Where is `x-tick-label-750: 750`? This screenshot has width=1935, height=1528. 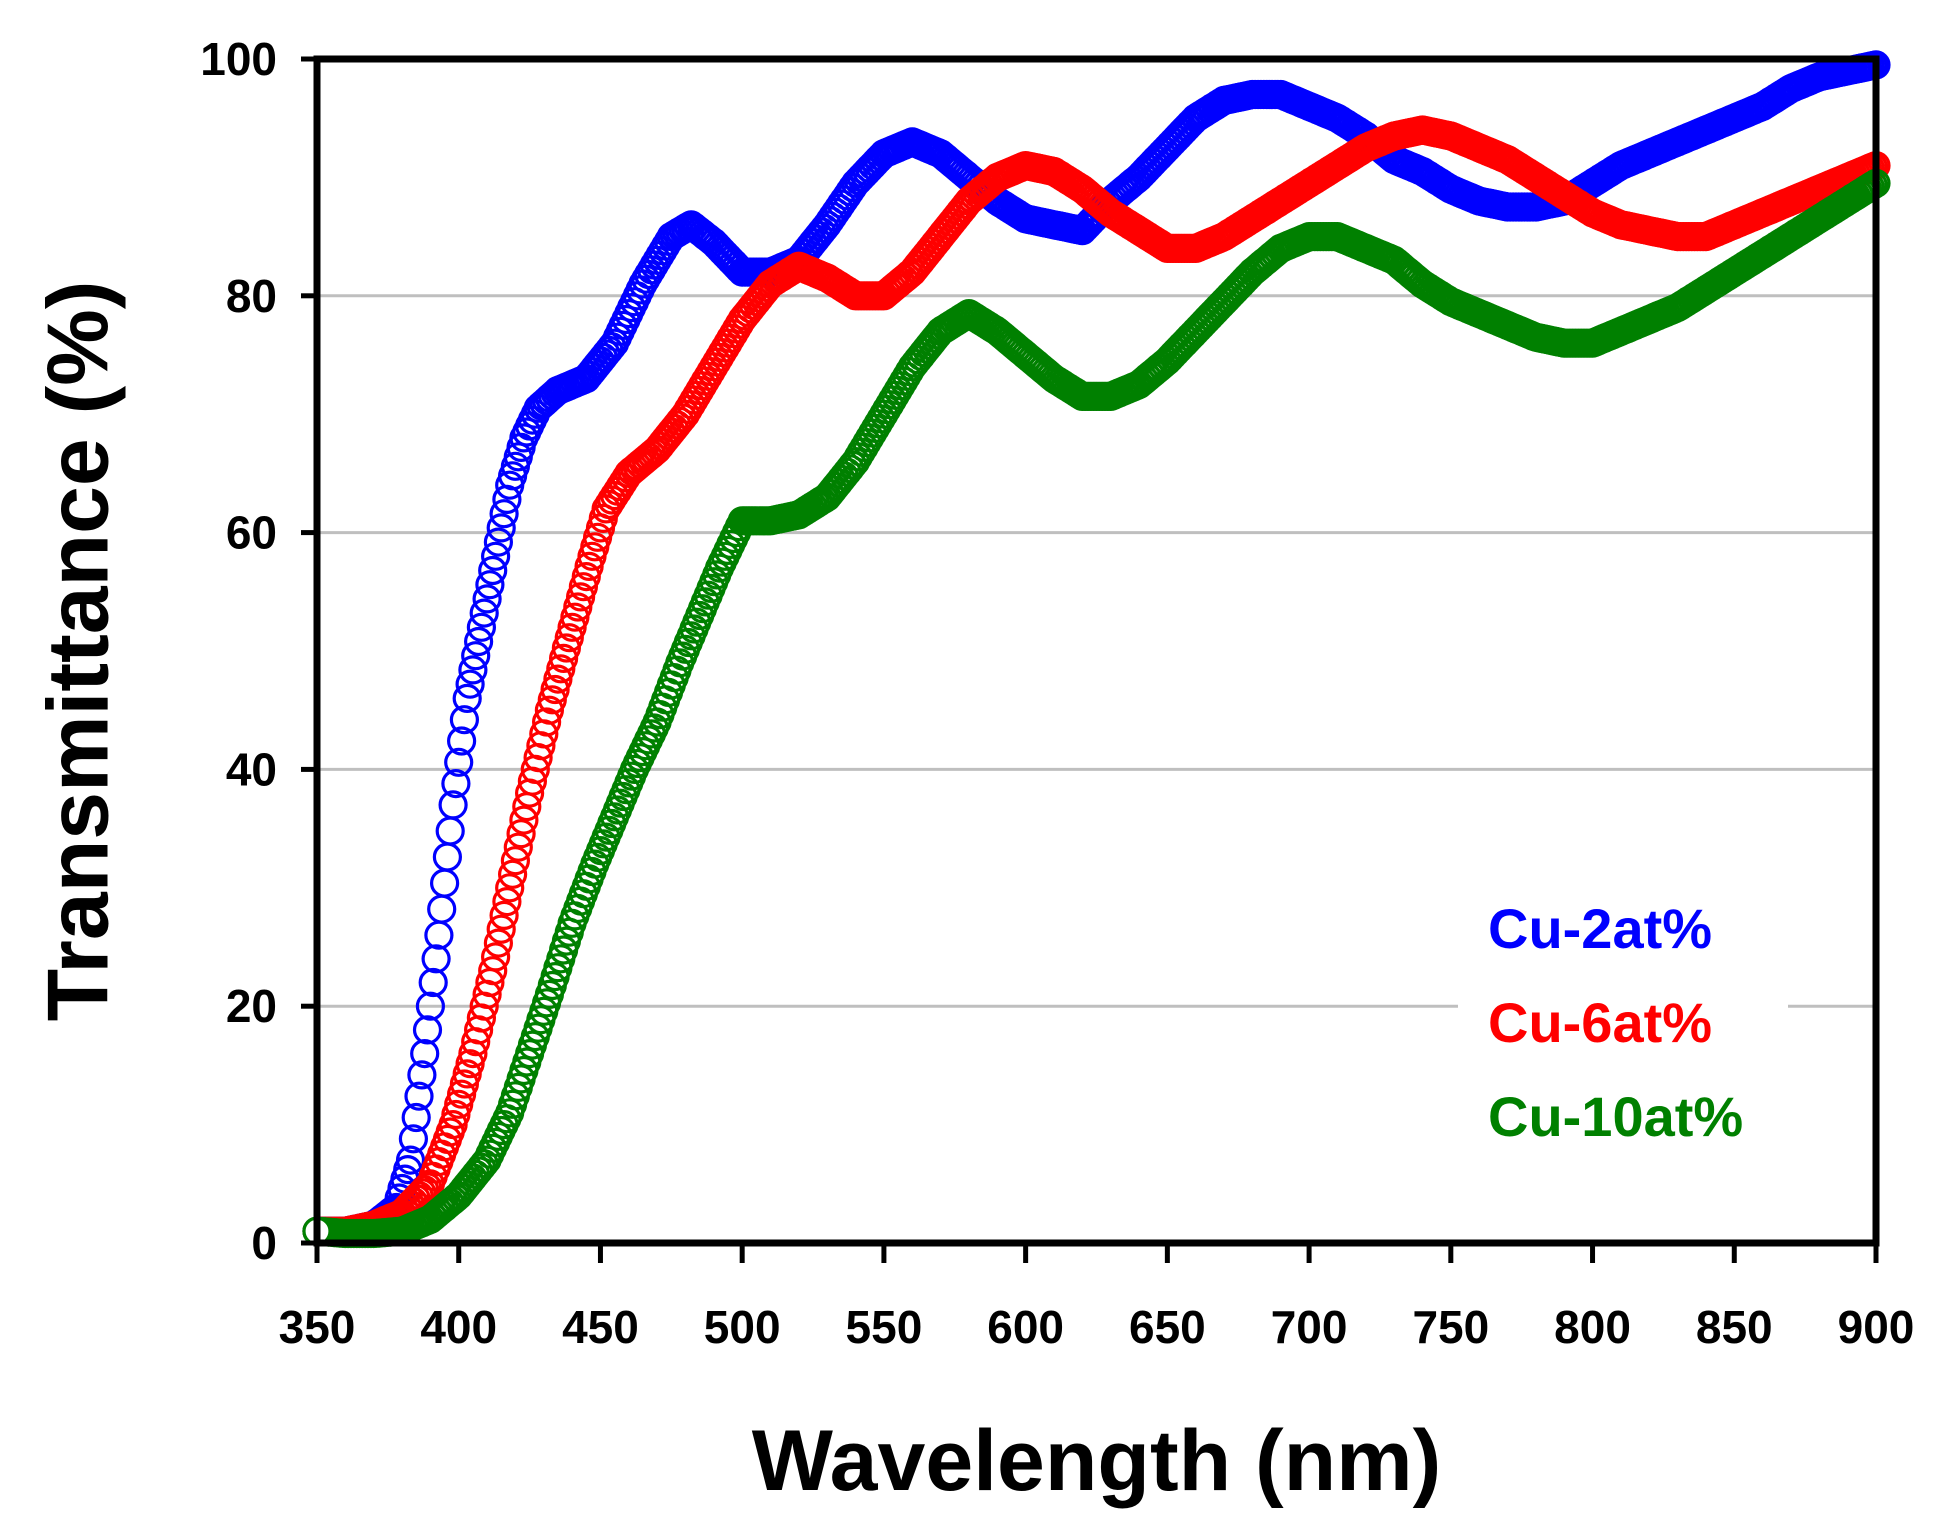 x-tick-label-750: 750 is located at coordinates (1450, 1327).